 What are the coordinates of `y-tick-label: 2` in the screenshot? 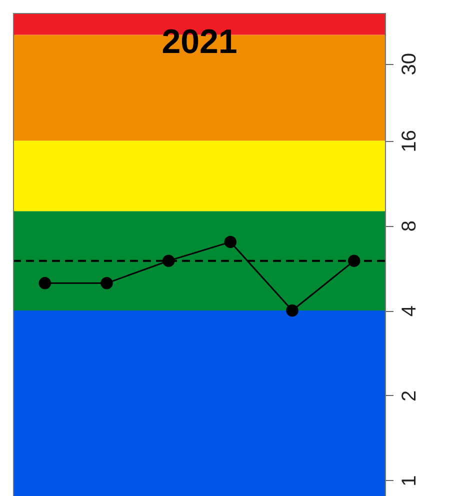 It's located at (409, 396).